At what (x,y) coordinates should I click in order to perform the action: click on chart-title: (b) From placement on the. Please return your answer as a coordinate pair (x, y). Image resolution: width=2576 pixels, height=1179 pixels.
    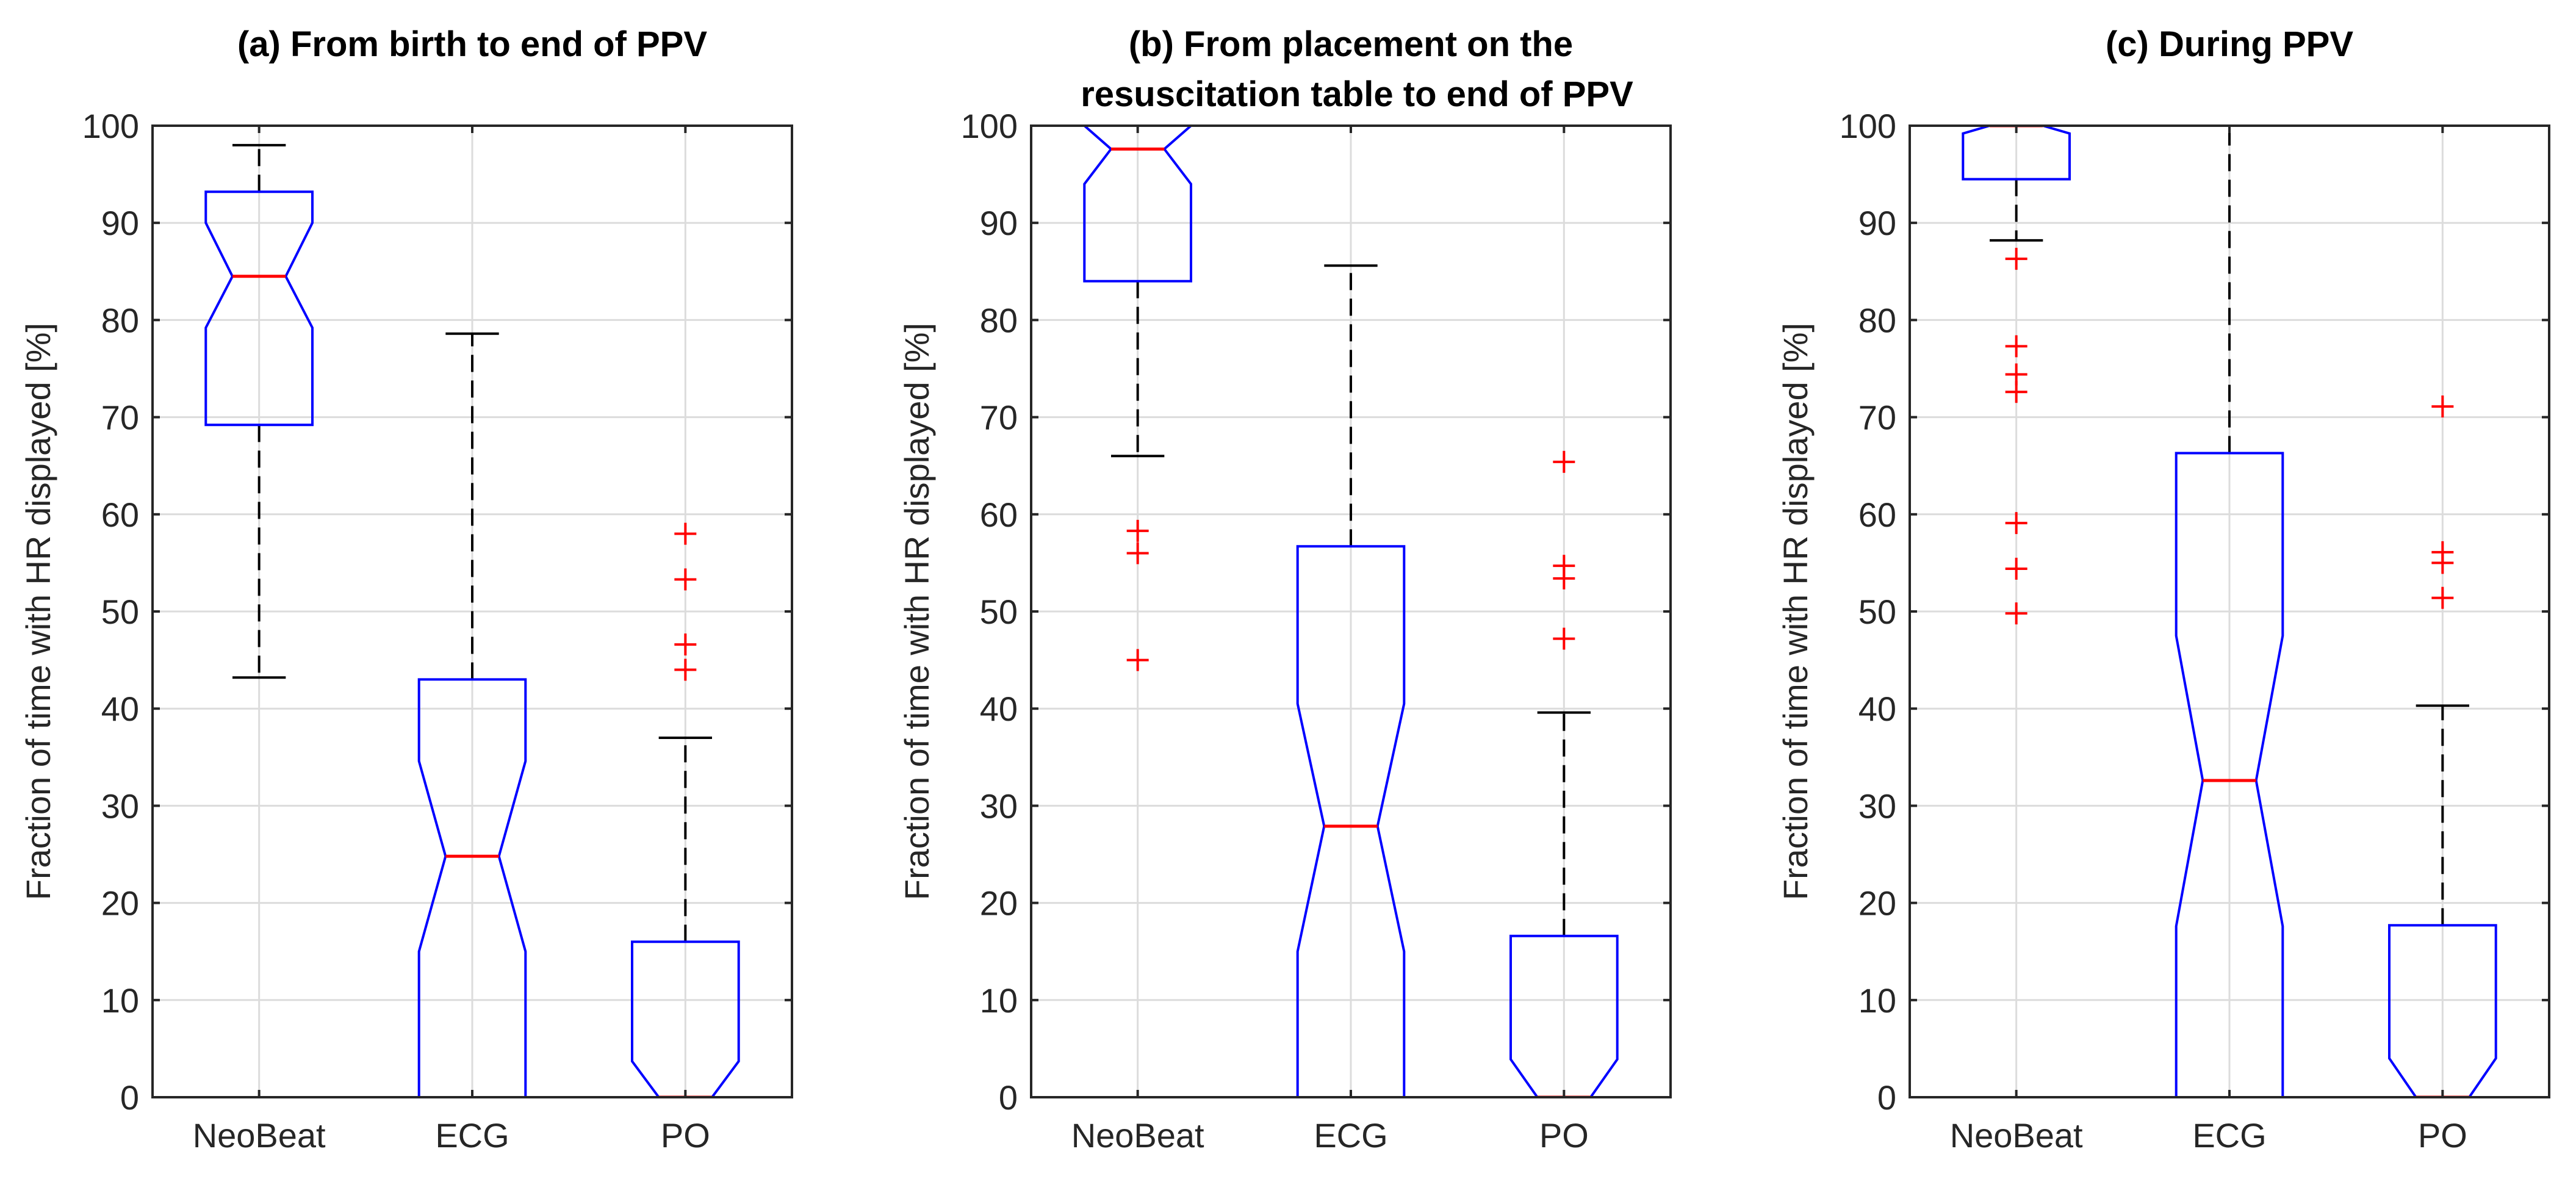
    Looking at the image, I should click on (1351, 44).